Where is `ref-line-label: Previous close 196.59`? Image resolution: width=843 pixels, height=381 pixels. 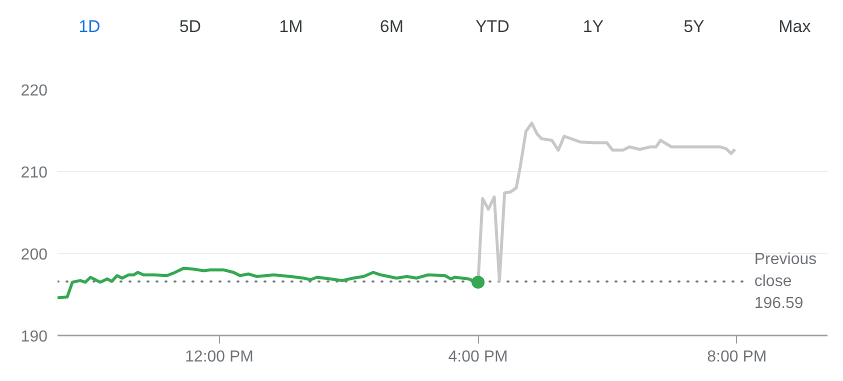
ref-line-label: Previous close 196.59 is located at coordinates (785, 281).